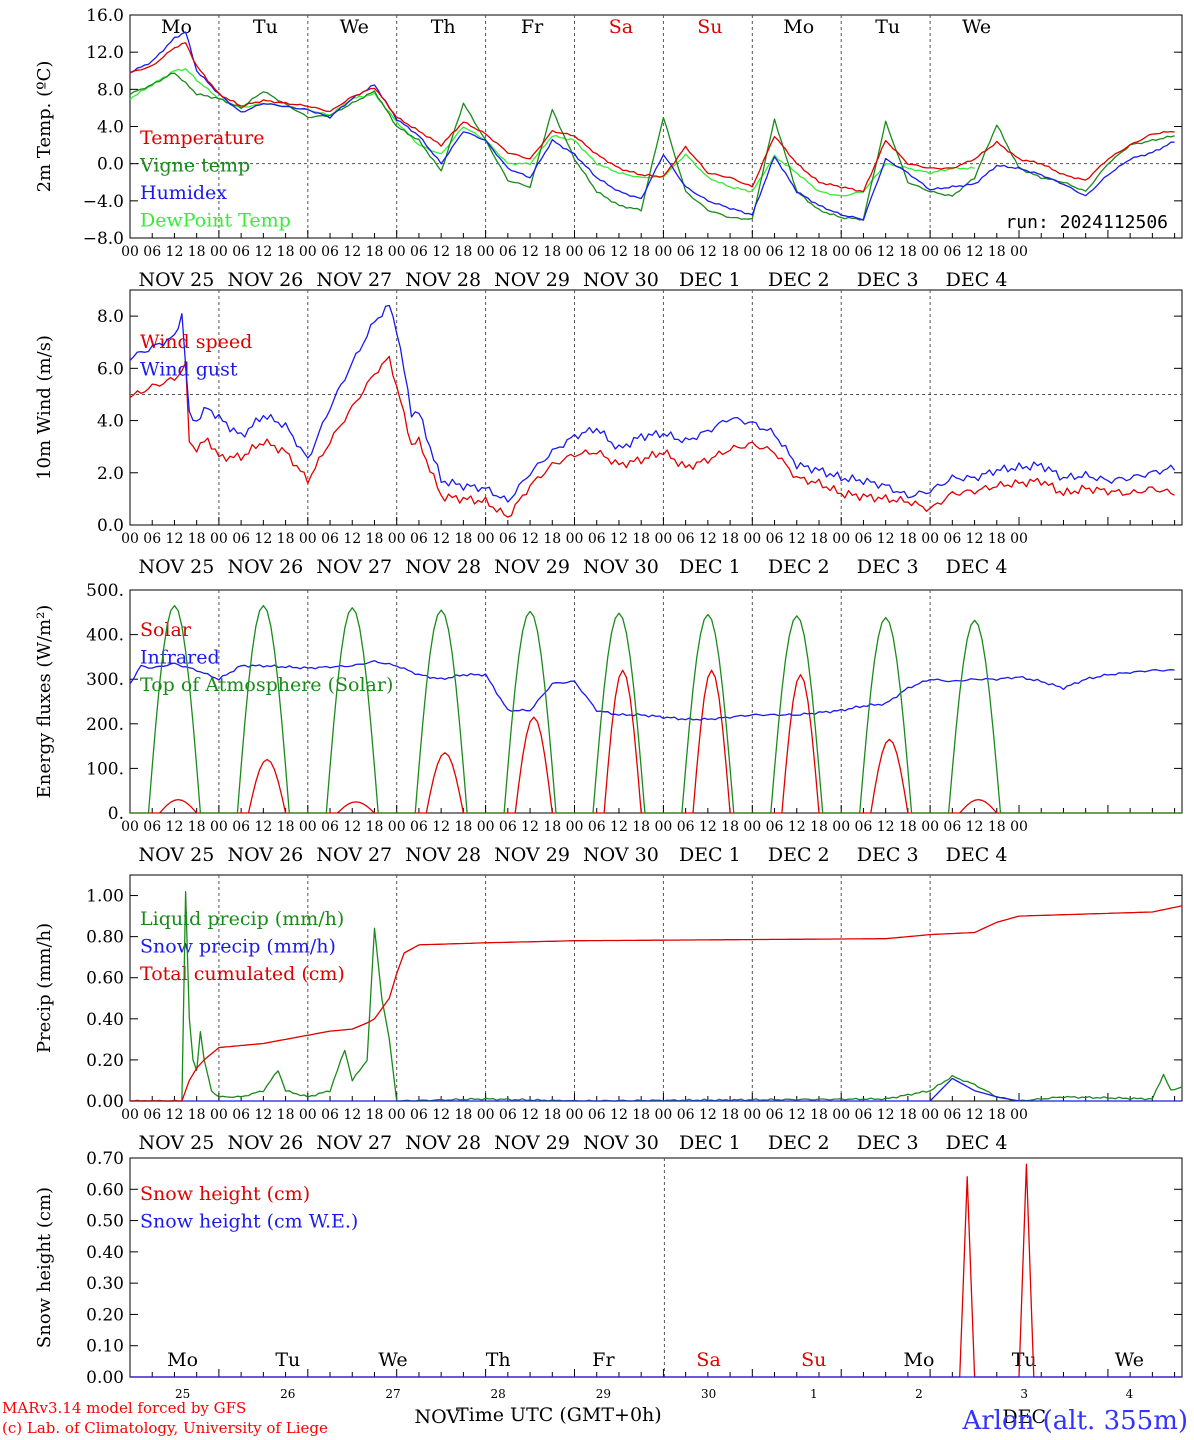 The width and height of the screenshot is (1194, 1440). Describe the element at coordinates (105, 725) in the screenshot. I see `y-tick-label: 200.` at that location.